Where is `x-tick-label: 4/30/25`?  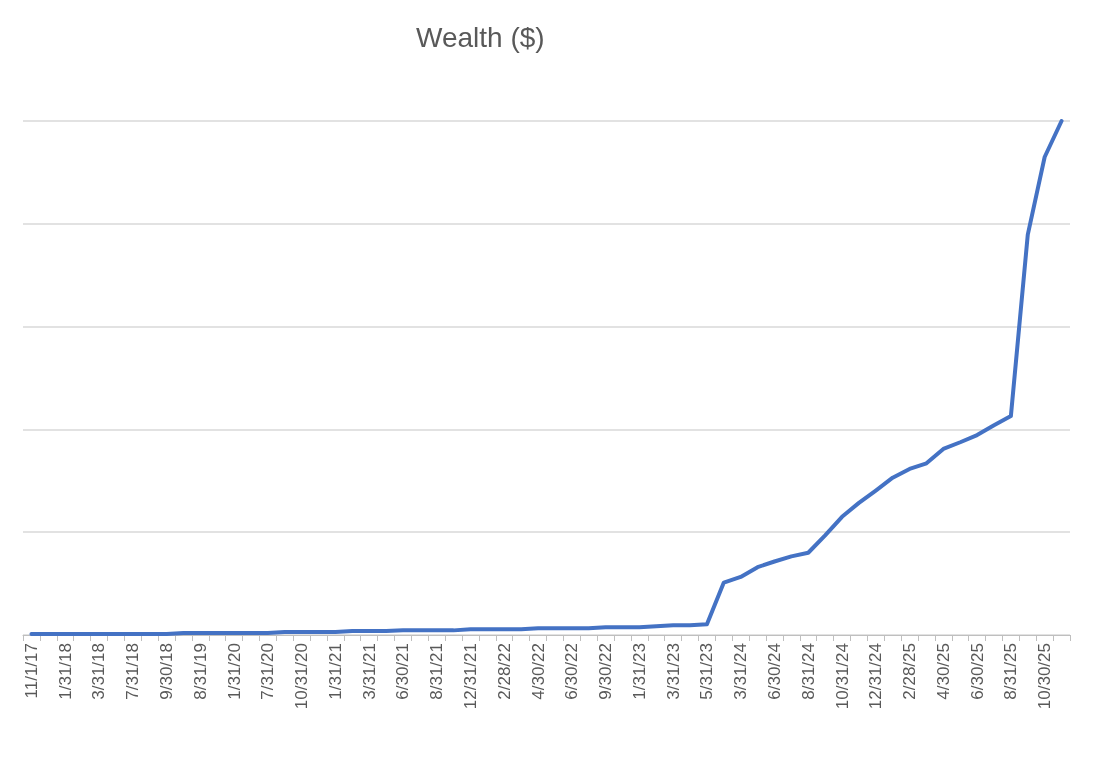 x-tick-label: 4/30/25 is located at coordinates (943, 671).